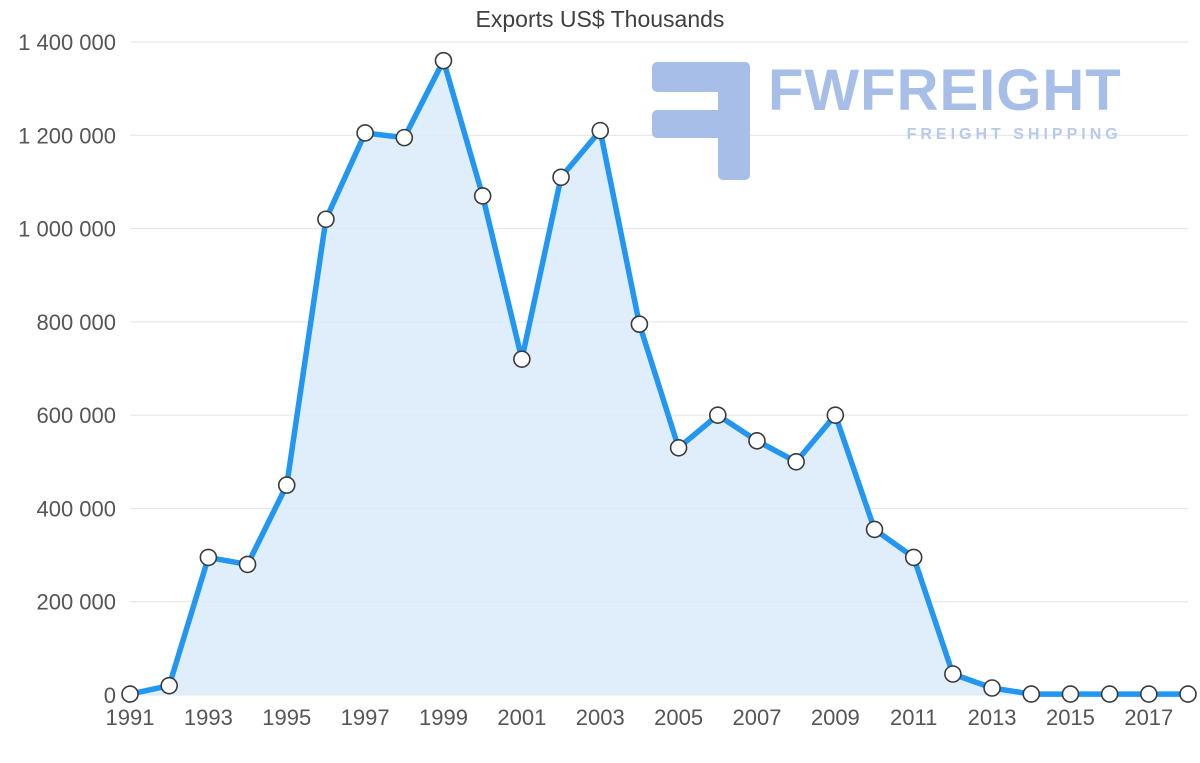 The image size is (1200, 763). Describe the element at coordinates (67, 135) in the screenshot. I see `svg-text: 1 200 000` at that location.